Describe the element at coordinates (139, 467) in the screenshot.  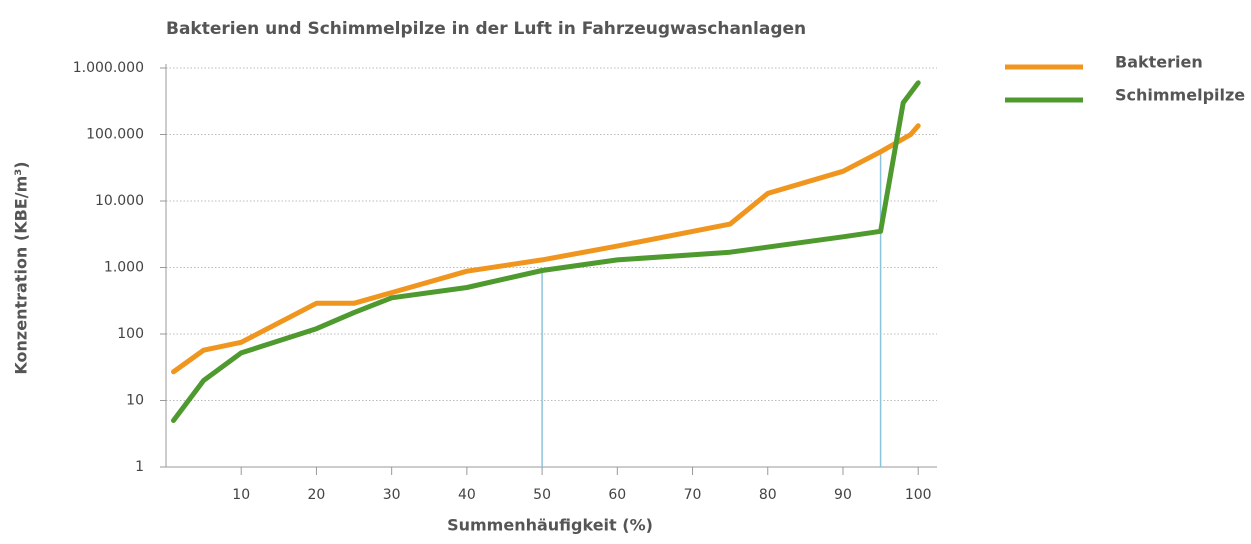
I see `y-tick-label: 1` at that location.